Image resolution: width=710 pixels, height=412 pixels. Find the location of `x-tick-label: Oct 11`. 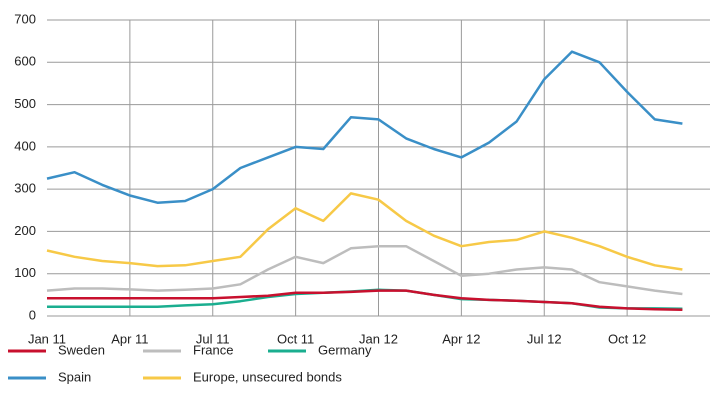

x-tick-label: Oct 11 is located at coordinates (295, 338).